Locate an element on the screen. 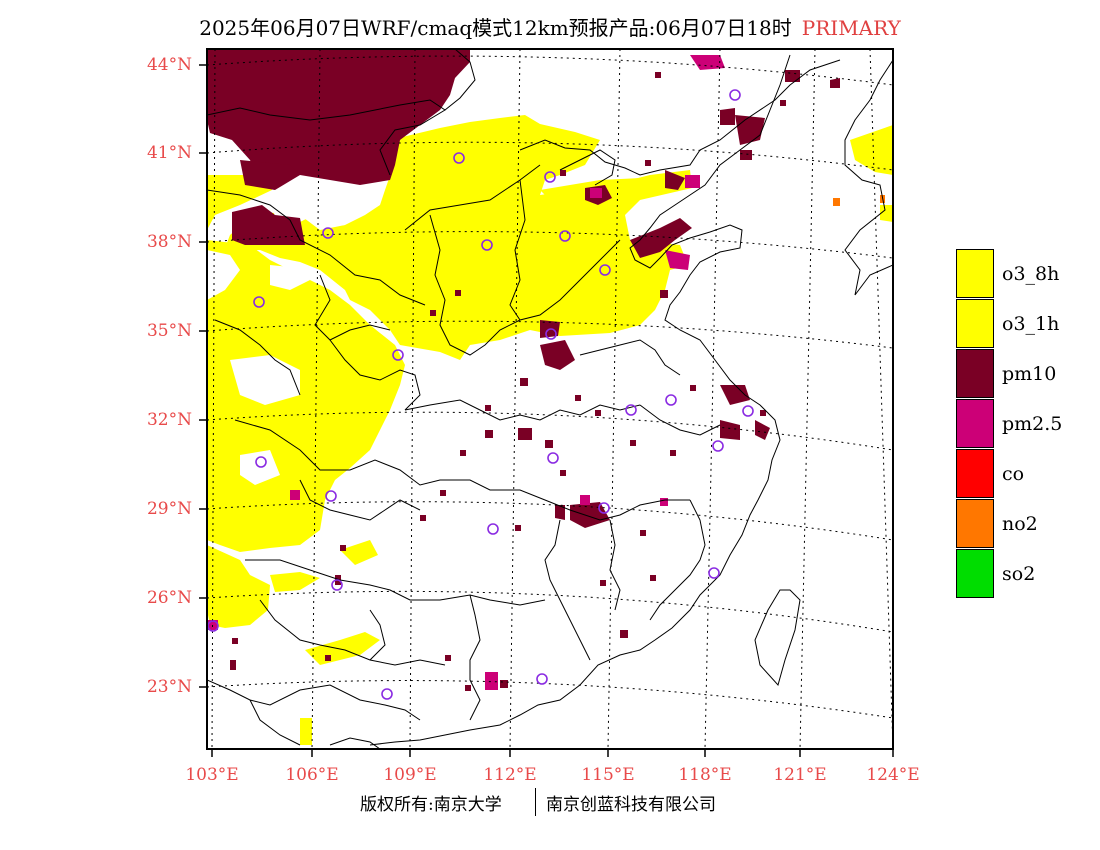 This screenshot has width=1100, height=850. legend-label: pm2.5 is located at coordinates (1032, 424).